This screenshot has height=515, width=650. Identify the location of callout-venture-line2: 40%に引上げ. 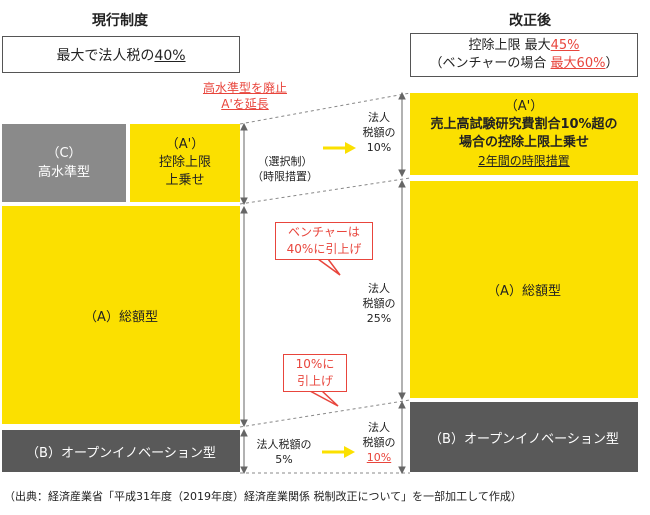
(324, 249).